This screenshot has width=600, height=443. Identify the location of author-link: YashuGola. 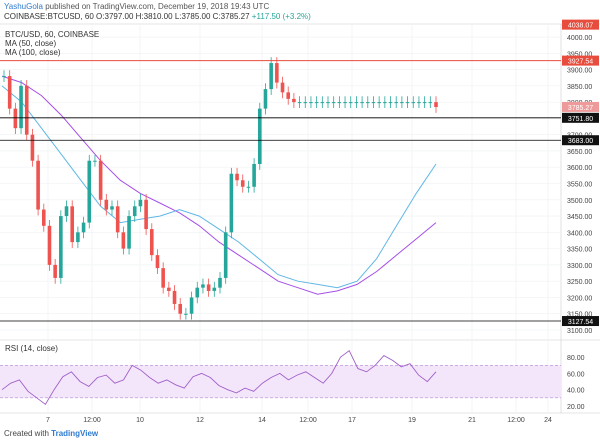
(23, 6).